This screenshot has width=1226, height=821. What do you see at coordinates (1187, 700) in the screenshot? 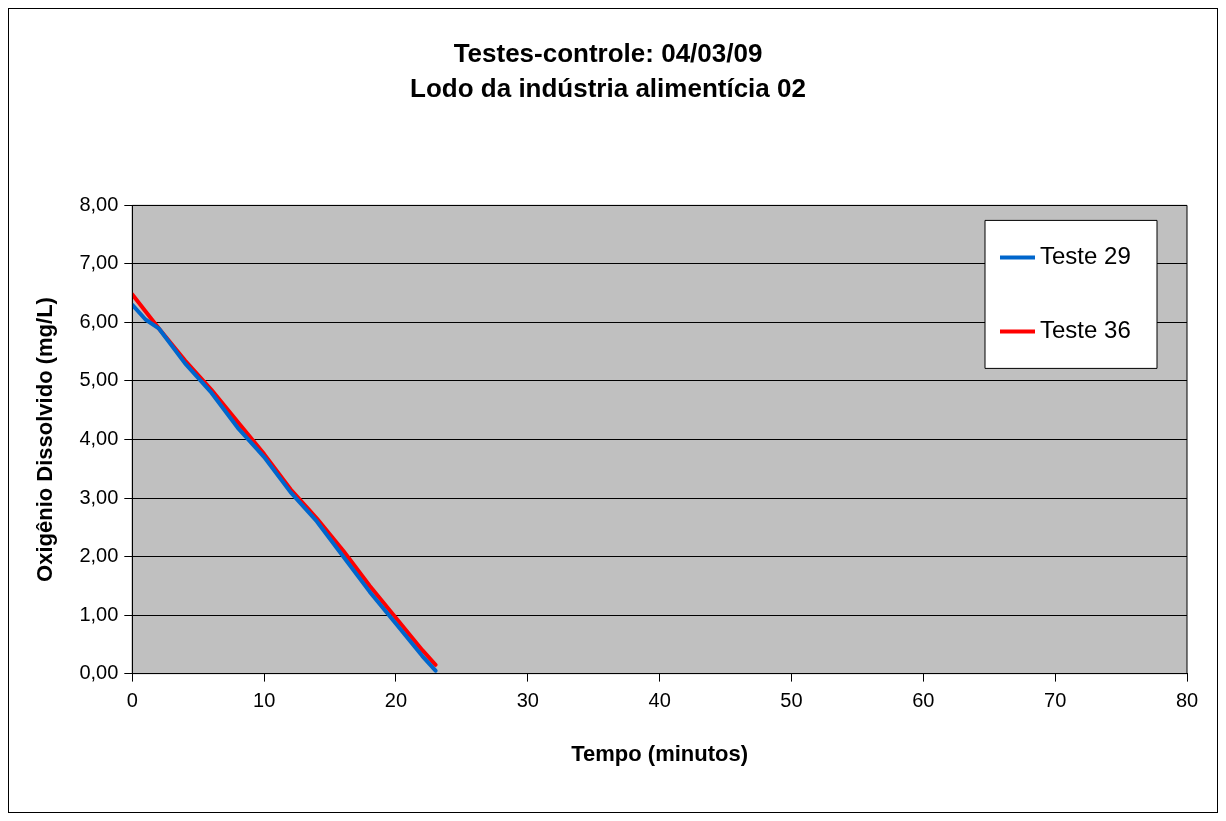
I see `x-tick-label: 80` at bounding box center [1187, 700].